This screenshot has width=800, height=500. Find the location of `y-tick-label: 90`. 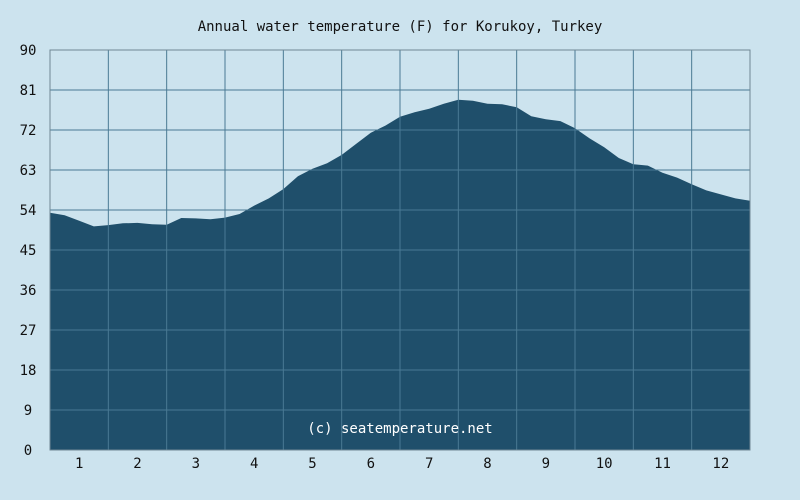

y-tick-label: 90 is located at coordinates (28, 51).